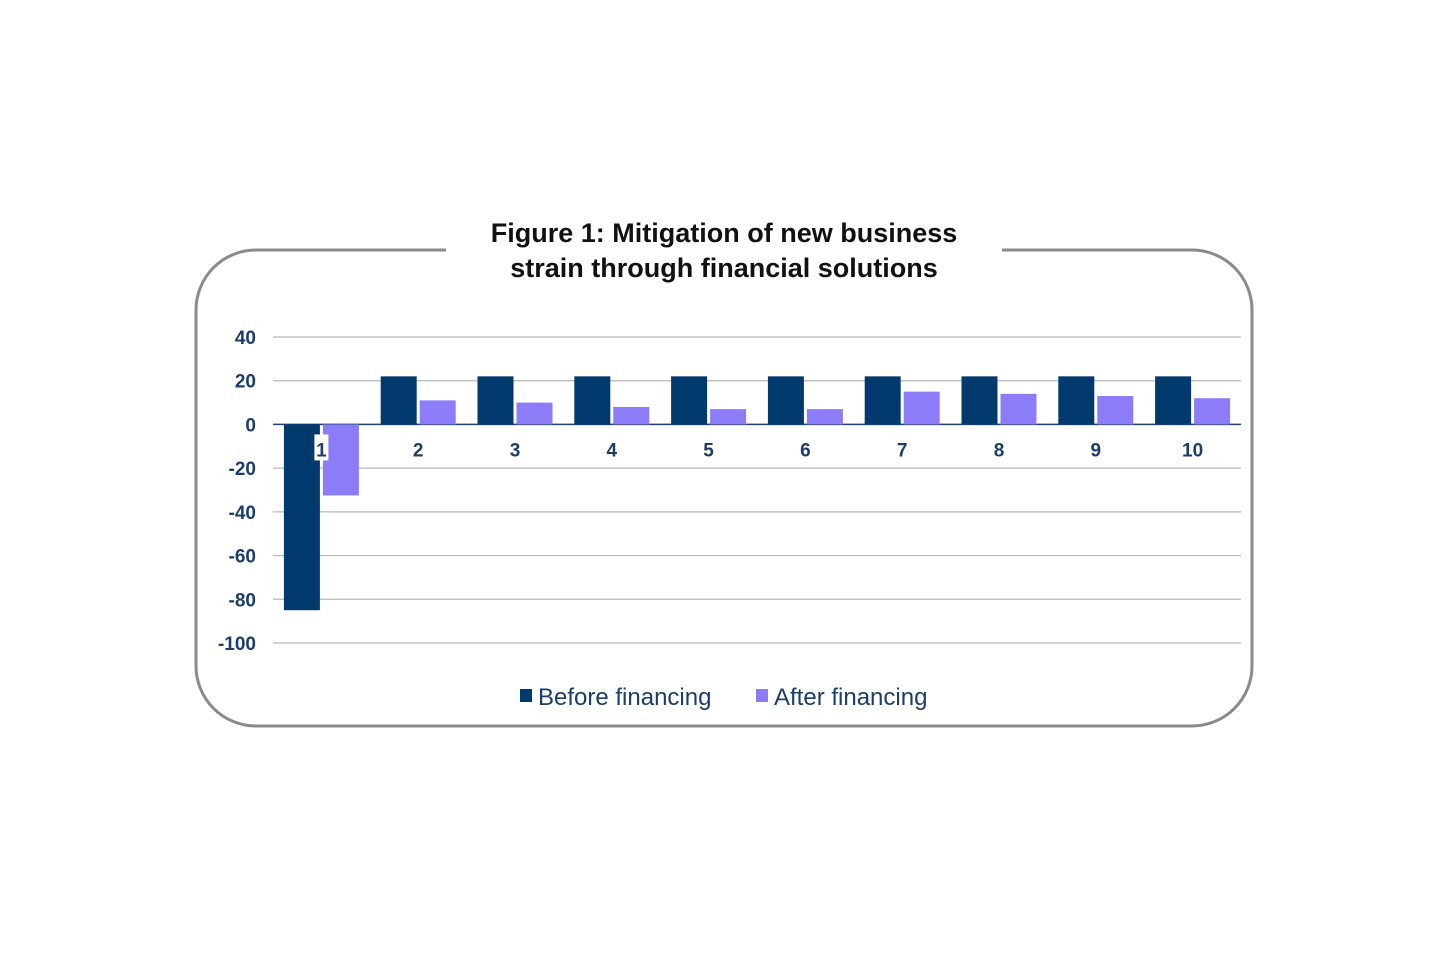  Describe the element at coordinates (762, 695) in the screenshot. I see `legend-swatch-after-financing` at that location.